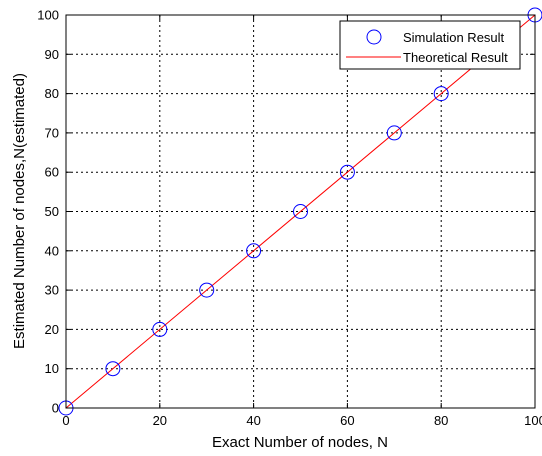  What do you see at coordinates (52, 132) in the screenshot?
I see `y-tick-label: 70` at bounding box center [52, 132].